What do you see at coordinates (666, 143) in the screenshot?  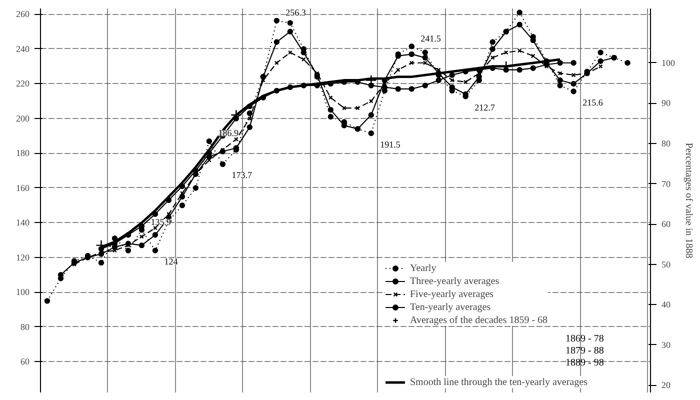 I see `y2-tick-label: 80` at bounding box center [666, 143].